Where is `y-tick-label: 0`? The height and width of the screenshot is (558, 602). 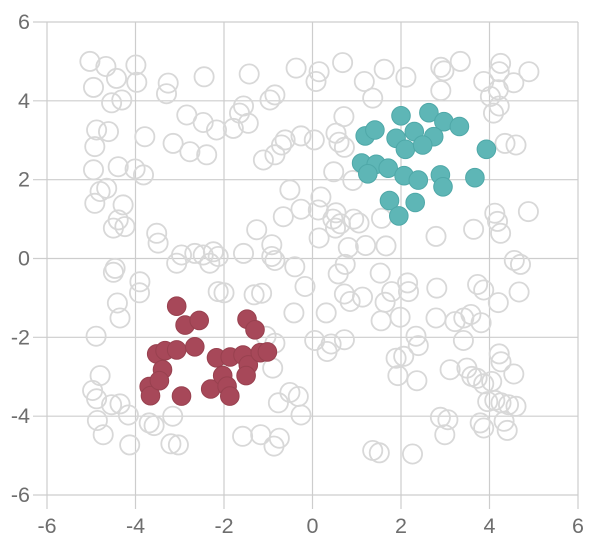
y-tick-label: 0 is located at coordinates (24, 259).